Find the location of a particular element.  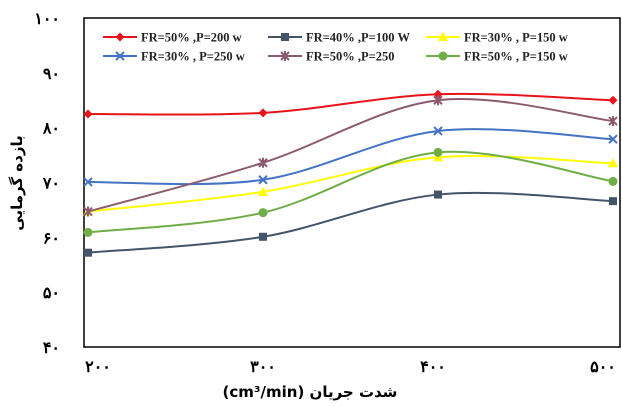

y-tick-label: ۶۰ is located at coordinates (51, 237).